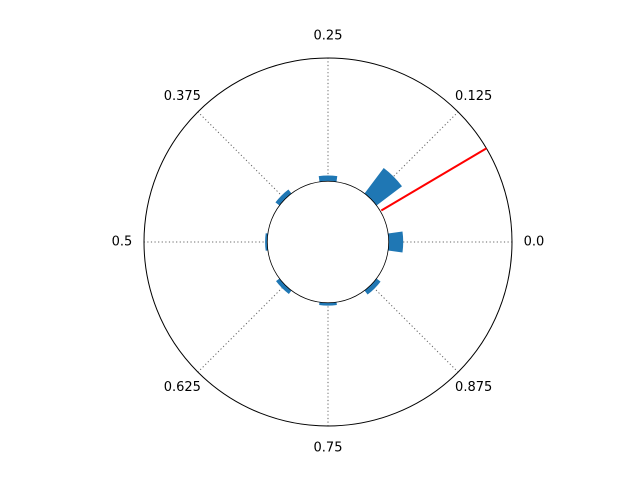 The image size is (640, 480). I want to click on bars, so click(334, 237).